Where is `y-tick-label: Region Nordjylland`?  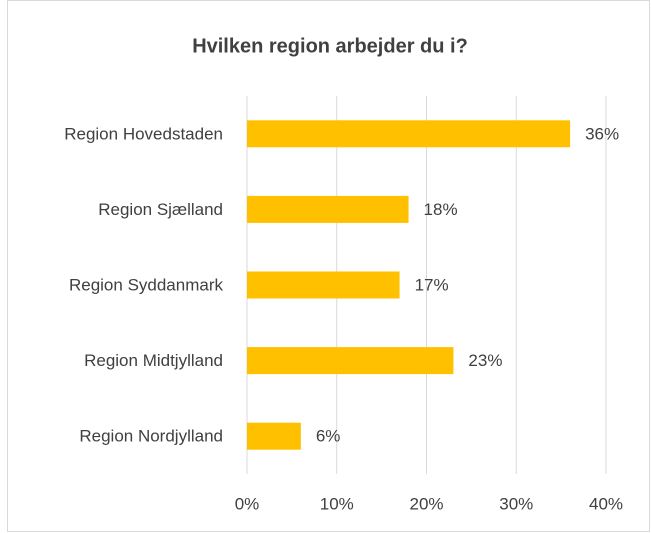 y-tick-label: Region Nordjylland is located at coordinates (151, 436).